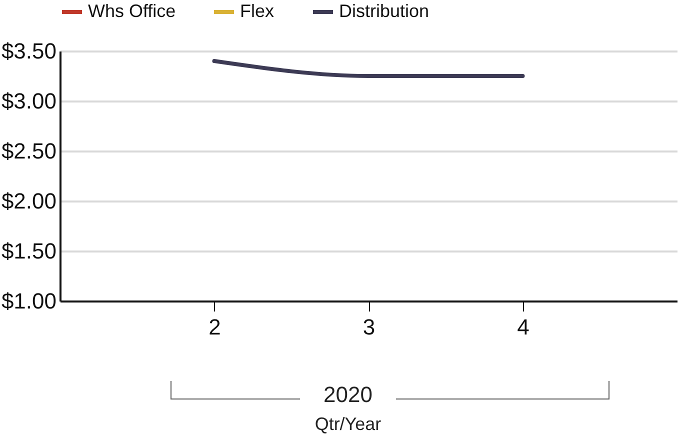 The image size is (696, 438). I want to click on y-tick-label: $1.00, so click(28, 301).